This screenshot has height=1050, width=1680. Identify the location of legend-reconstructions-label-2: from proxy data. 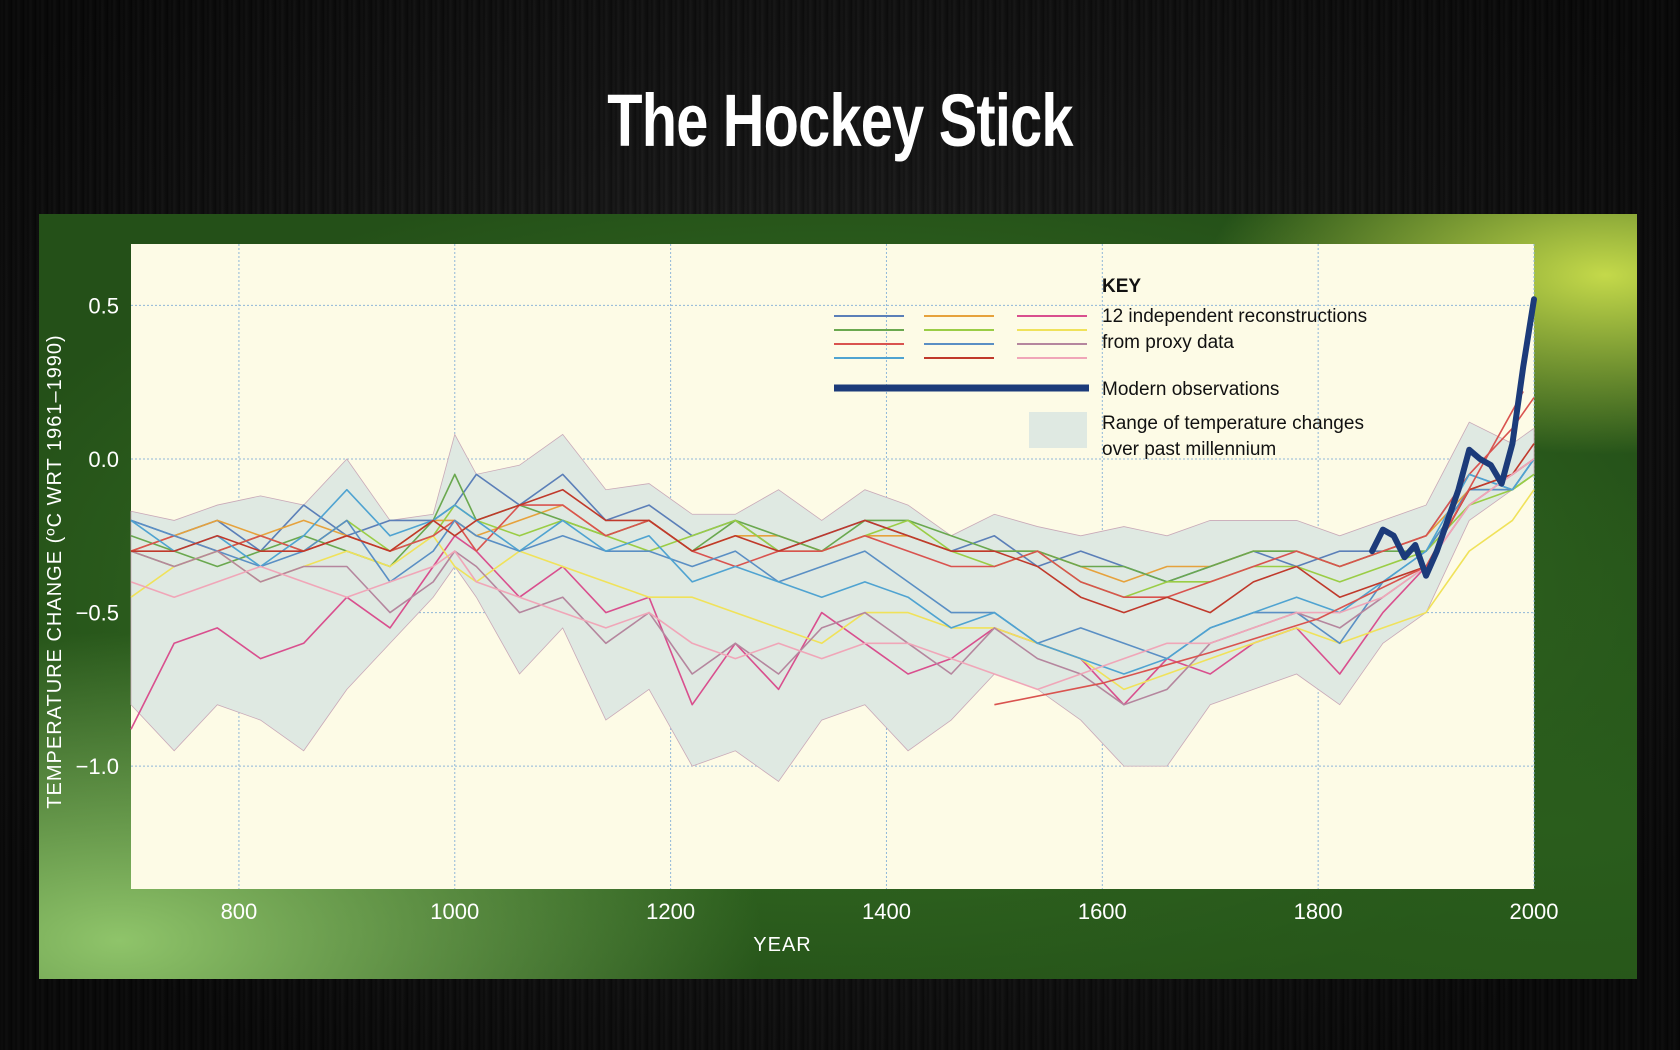
(1168, 342).